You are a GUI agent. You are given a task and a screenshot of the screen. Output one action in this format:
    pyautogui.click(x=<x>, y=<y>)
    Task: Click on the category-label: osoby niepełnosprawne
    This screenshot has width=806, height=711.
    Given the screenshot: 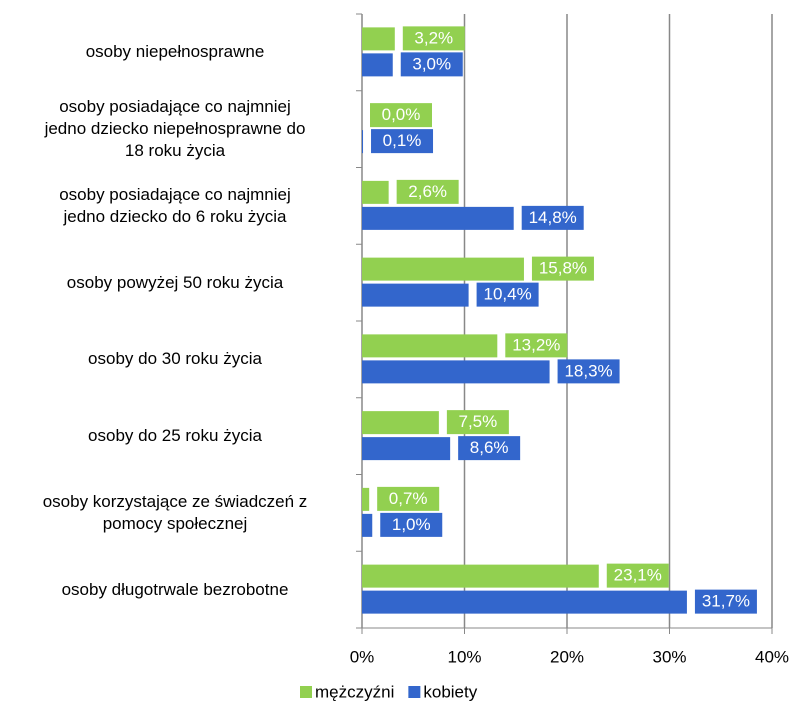 What is the action you would take?
    pyautogui.click(x=175, y=52)
    